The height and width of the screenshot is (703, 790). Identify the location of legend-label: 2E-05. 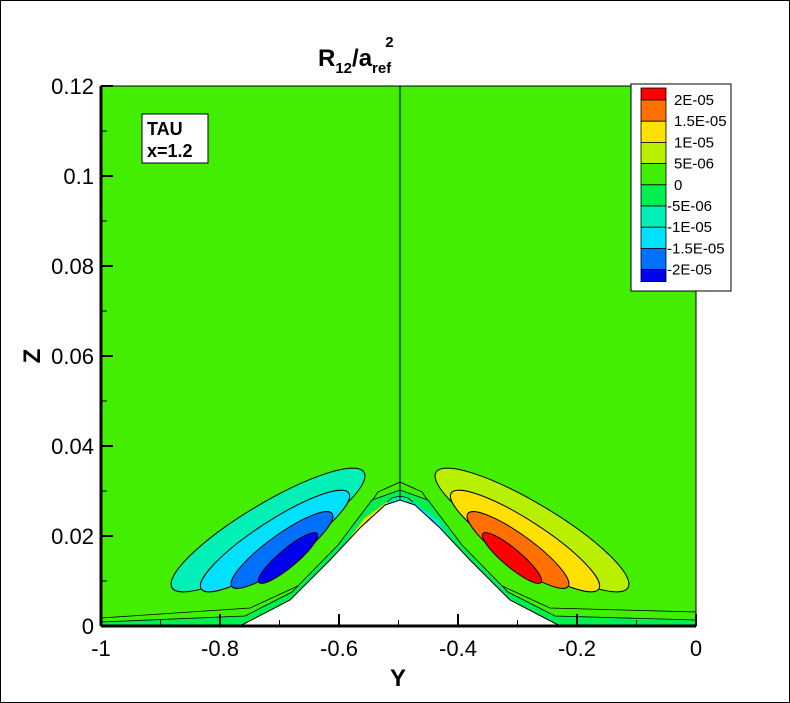
(694, 100).